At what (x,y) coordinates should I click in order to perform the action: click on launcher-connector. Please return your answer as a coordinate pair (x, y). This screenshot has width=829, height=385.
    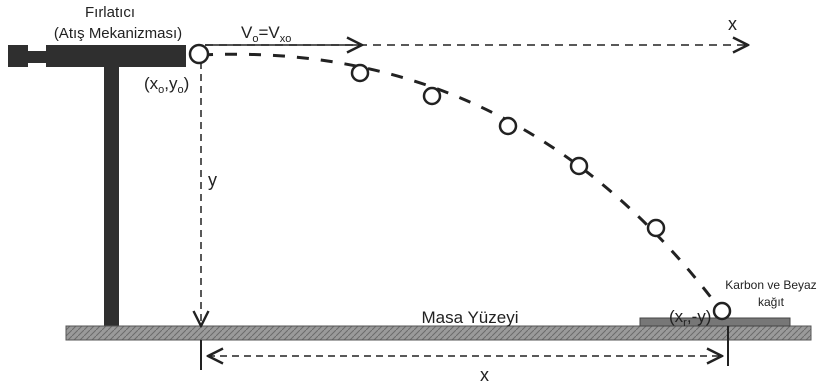
    Looking at the image, I should click on (38, 57).